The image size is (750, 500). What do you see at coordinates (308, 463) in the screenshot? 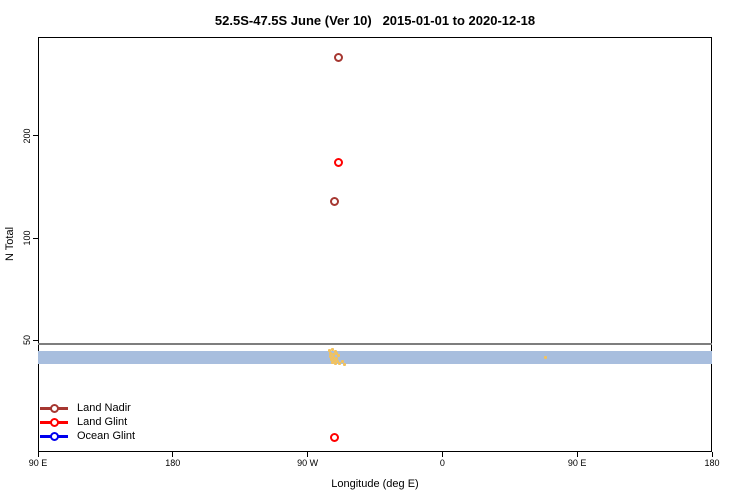
I see `x-tick-label: 90 W` at bounding box center [308, 463].